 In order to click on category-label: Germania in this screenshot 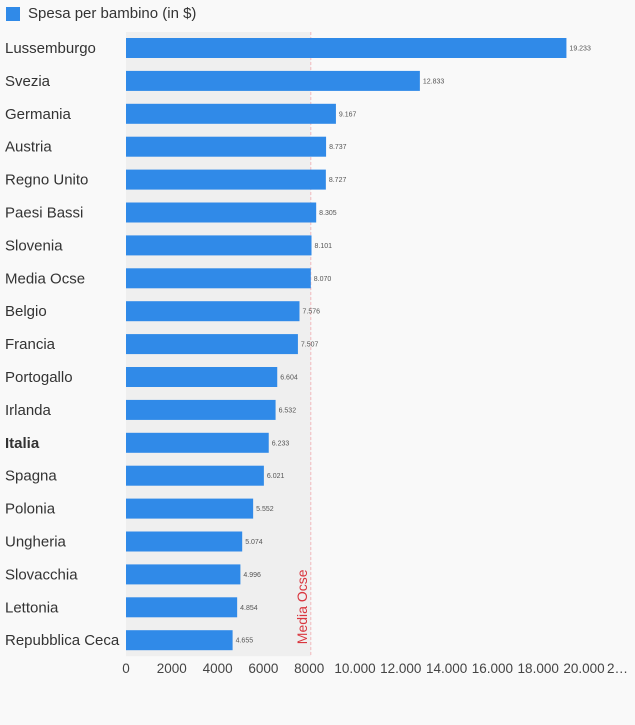, I will do `click(38, 114)`.